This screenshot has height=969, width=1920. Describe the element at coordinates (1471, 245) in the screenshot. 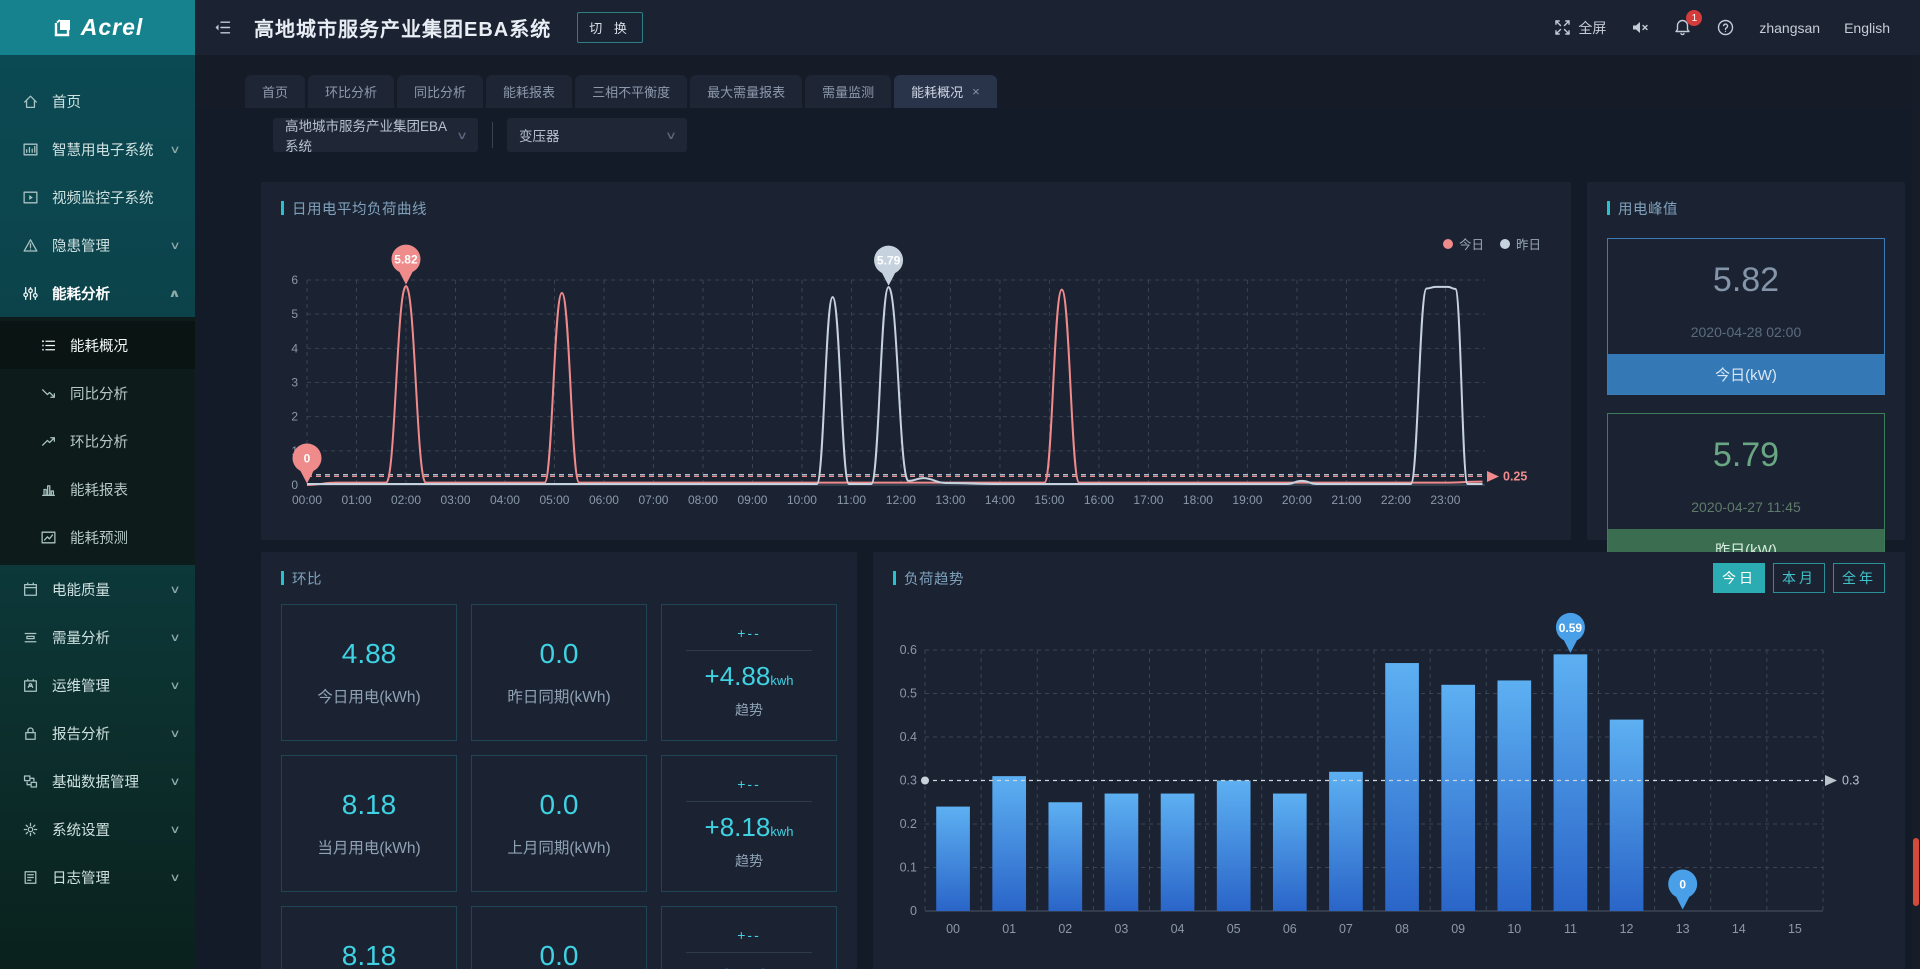

I see `legend-label: 今日` at that location.